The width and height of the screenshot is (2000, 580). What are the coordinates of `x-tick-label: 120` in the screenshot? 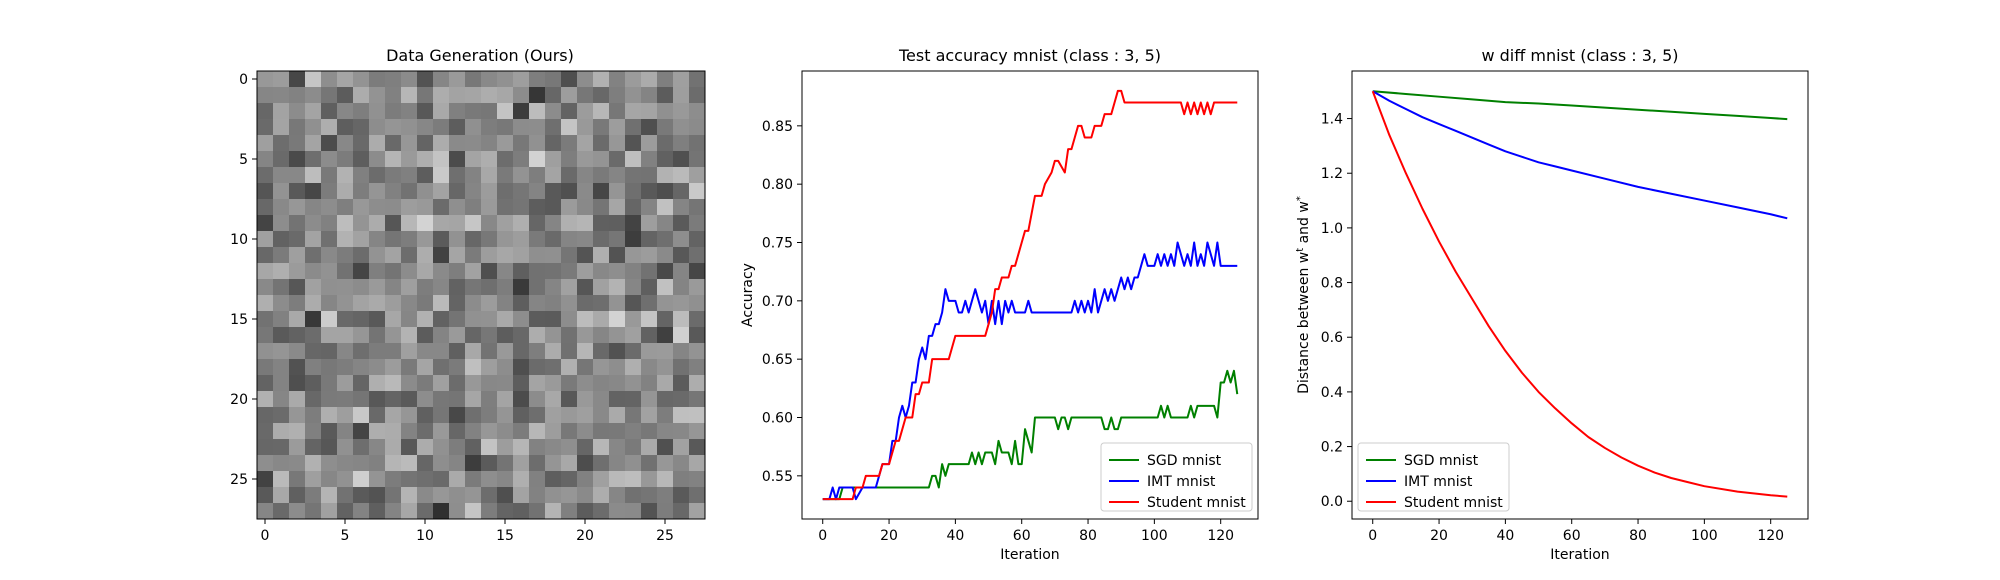 It's located at (1220, 536).